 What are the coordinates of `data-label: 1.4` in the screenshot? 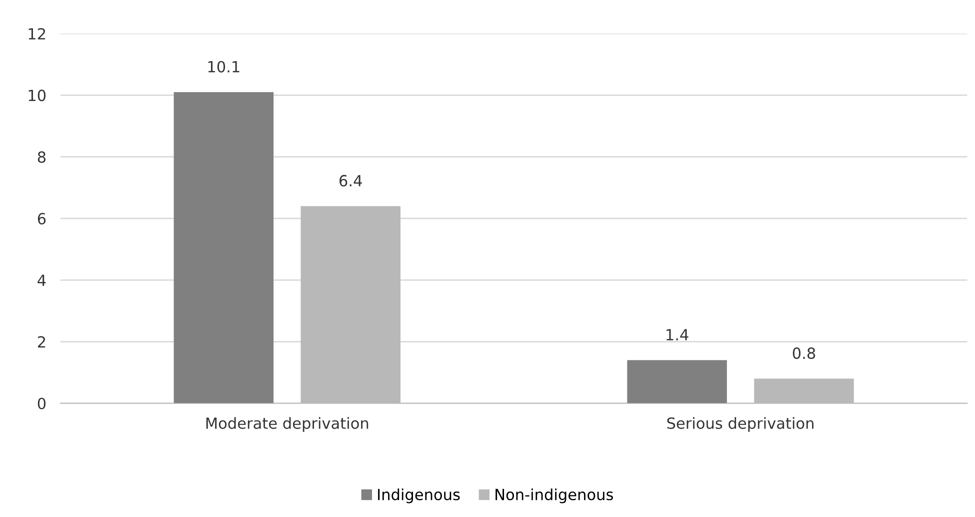 It's located at (677, 334).